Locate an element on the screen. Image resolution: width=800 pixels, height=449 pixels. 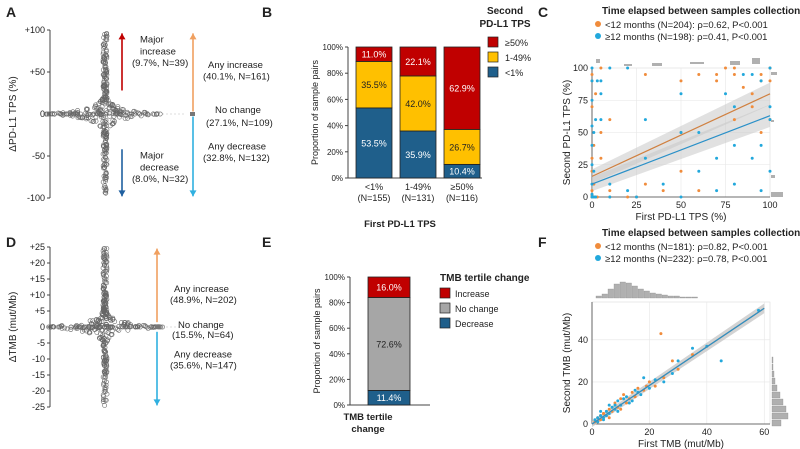
panel-D-any-increase-label: Any increase is located at coordinates (201, 289).